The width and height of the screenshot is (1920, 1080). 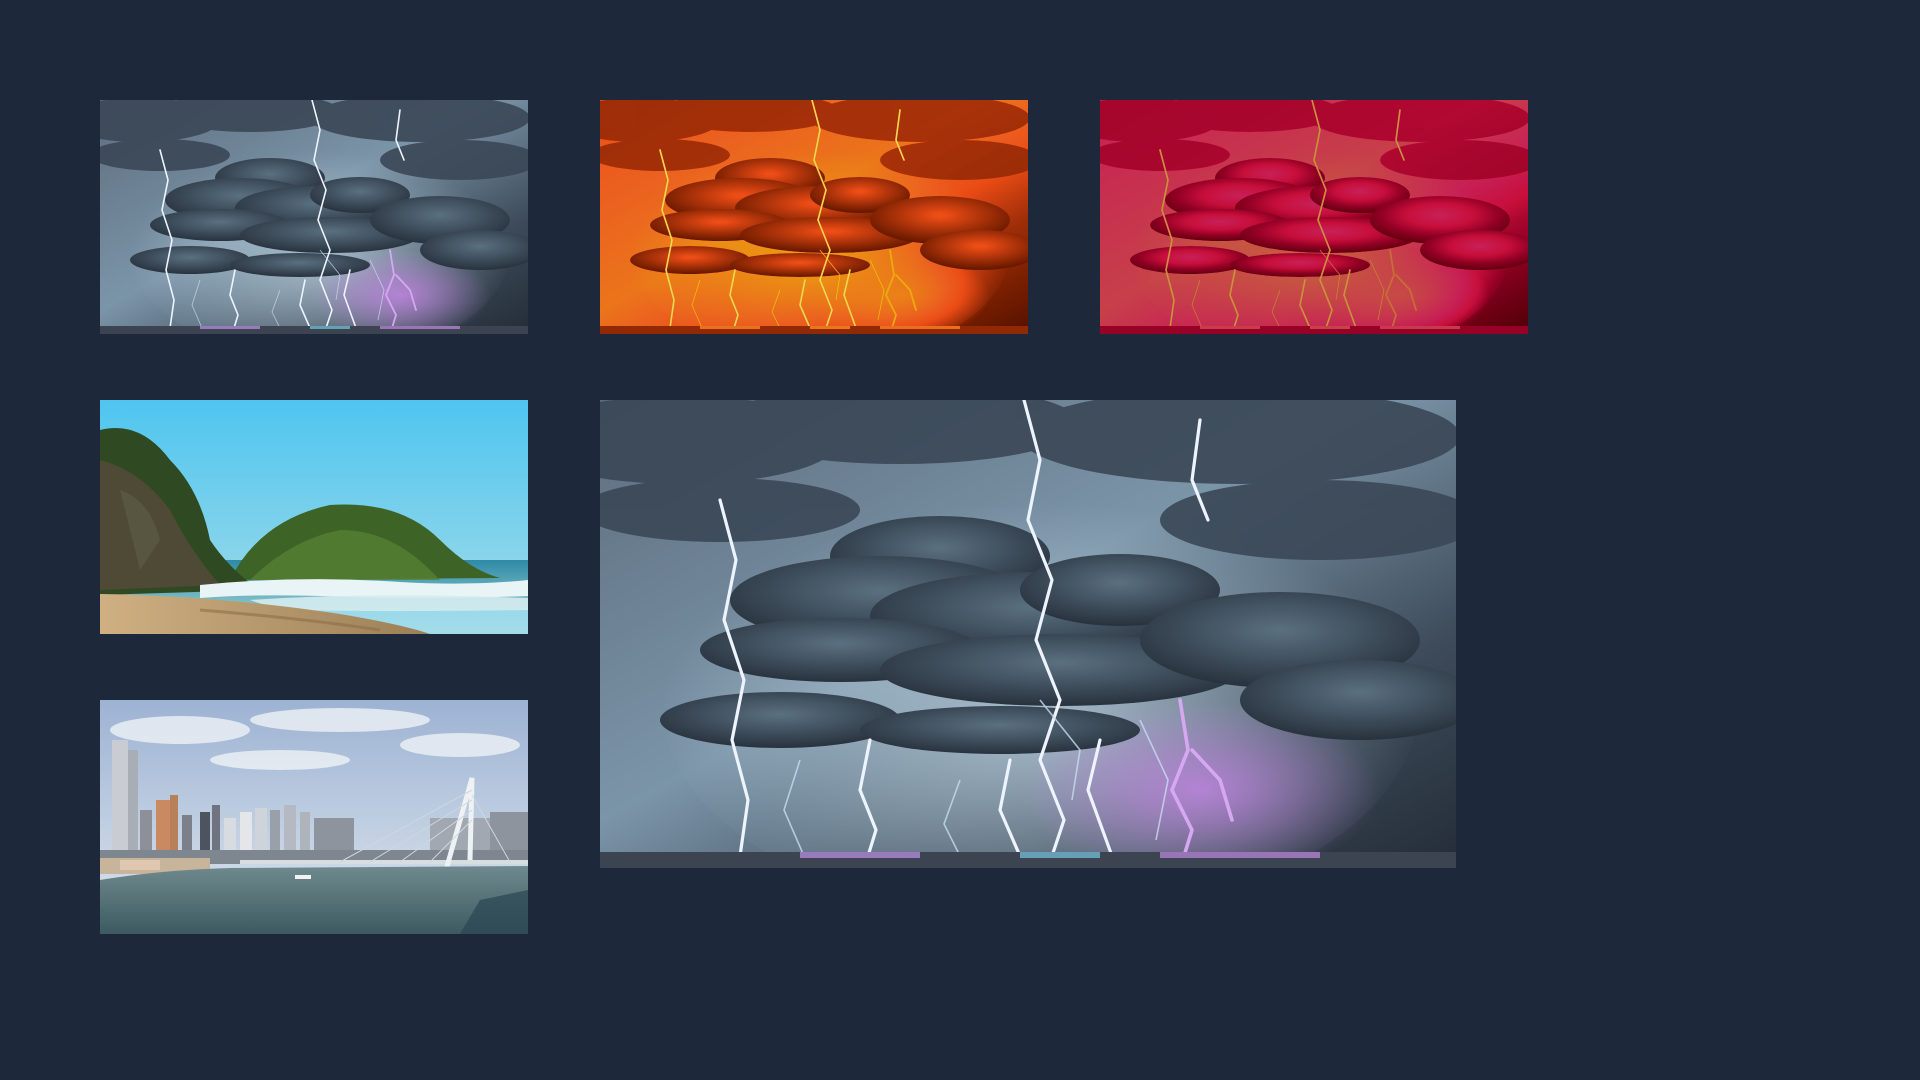 I want to click on thumbnail-city, so click(x=314, y=817).